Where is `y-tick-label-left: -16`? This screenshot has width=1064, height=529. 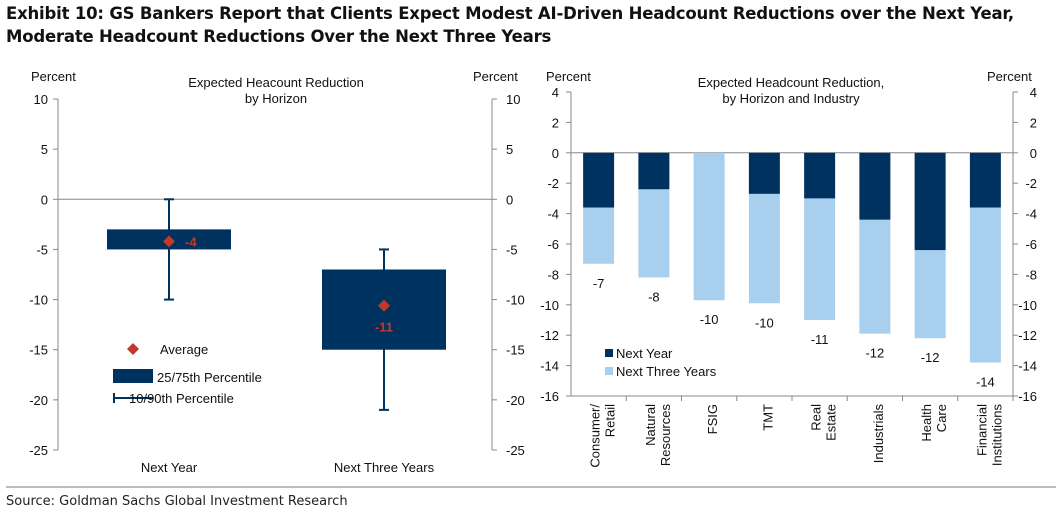
y-tick-label-left: -16 is located at coordinates (549, 396).